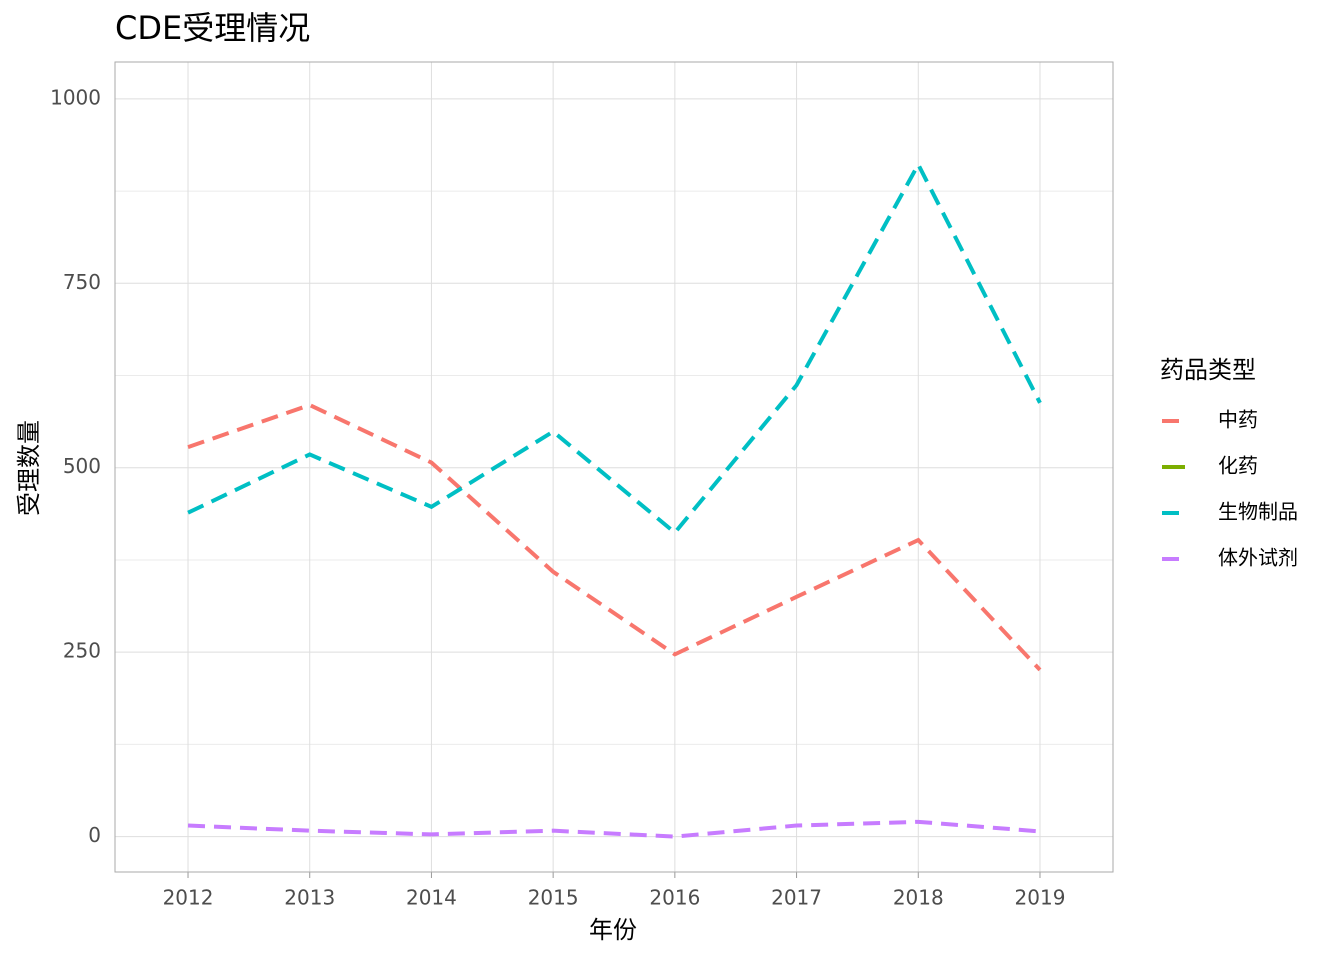  What do you see at coordinates (674, 898) in the screenshot?
I see `x-tick-label: 2016` at bounding box center [674, 898].